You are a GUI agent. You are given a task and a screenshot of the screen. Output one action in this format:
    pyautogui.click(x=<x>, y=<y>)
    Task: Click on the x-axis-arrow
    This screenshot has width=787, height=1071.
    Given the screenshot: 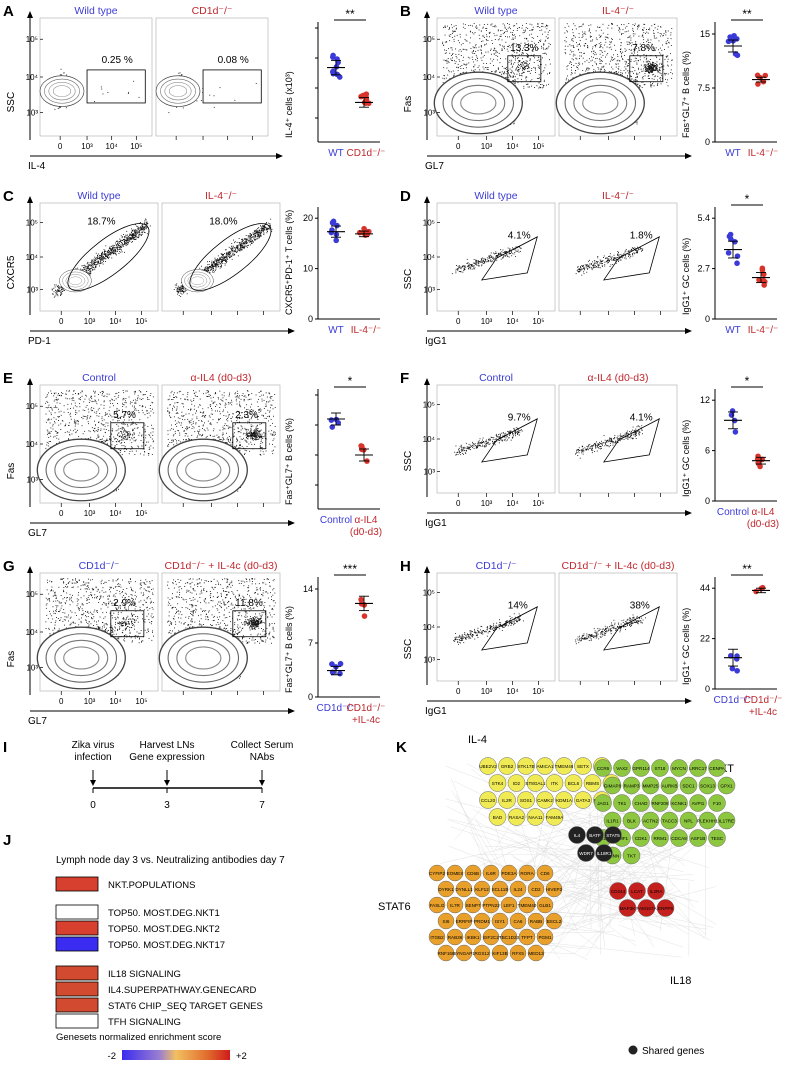 What is the action you would take?
    pyautogui.click(x=291, y=331)
    